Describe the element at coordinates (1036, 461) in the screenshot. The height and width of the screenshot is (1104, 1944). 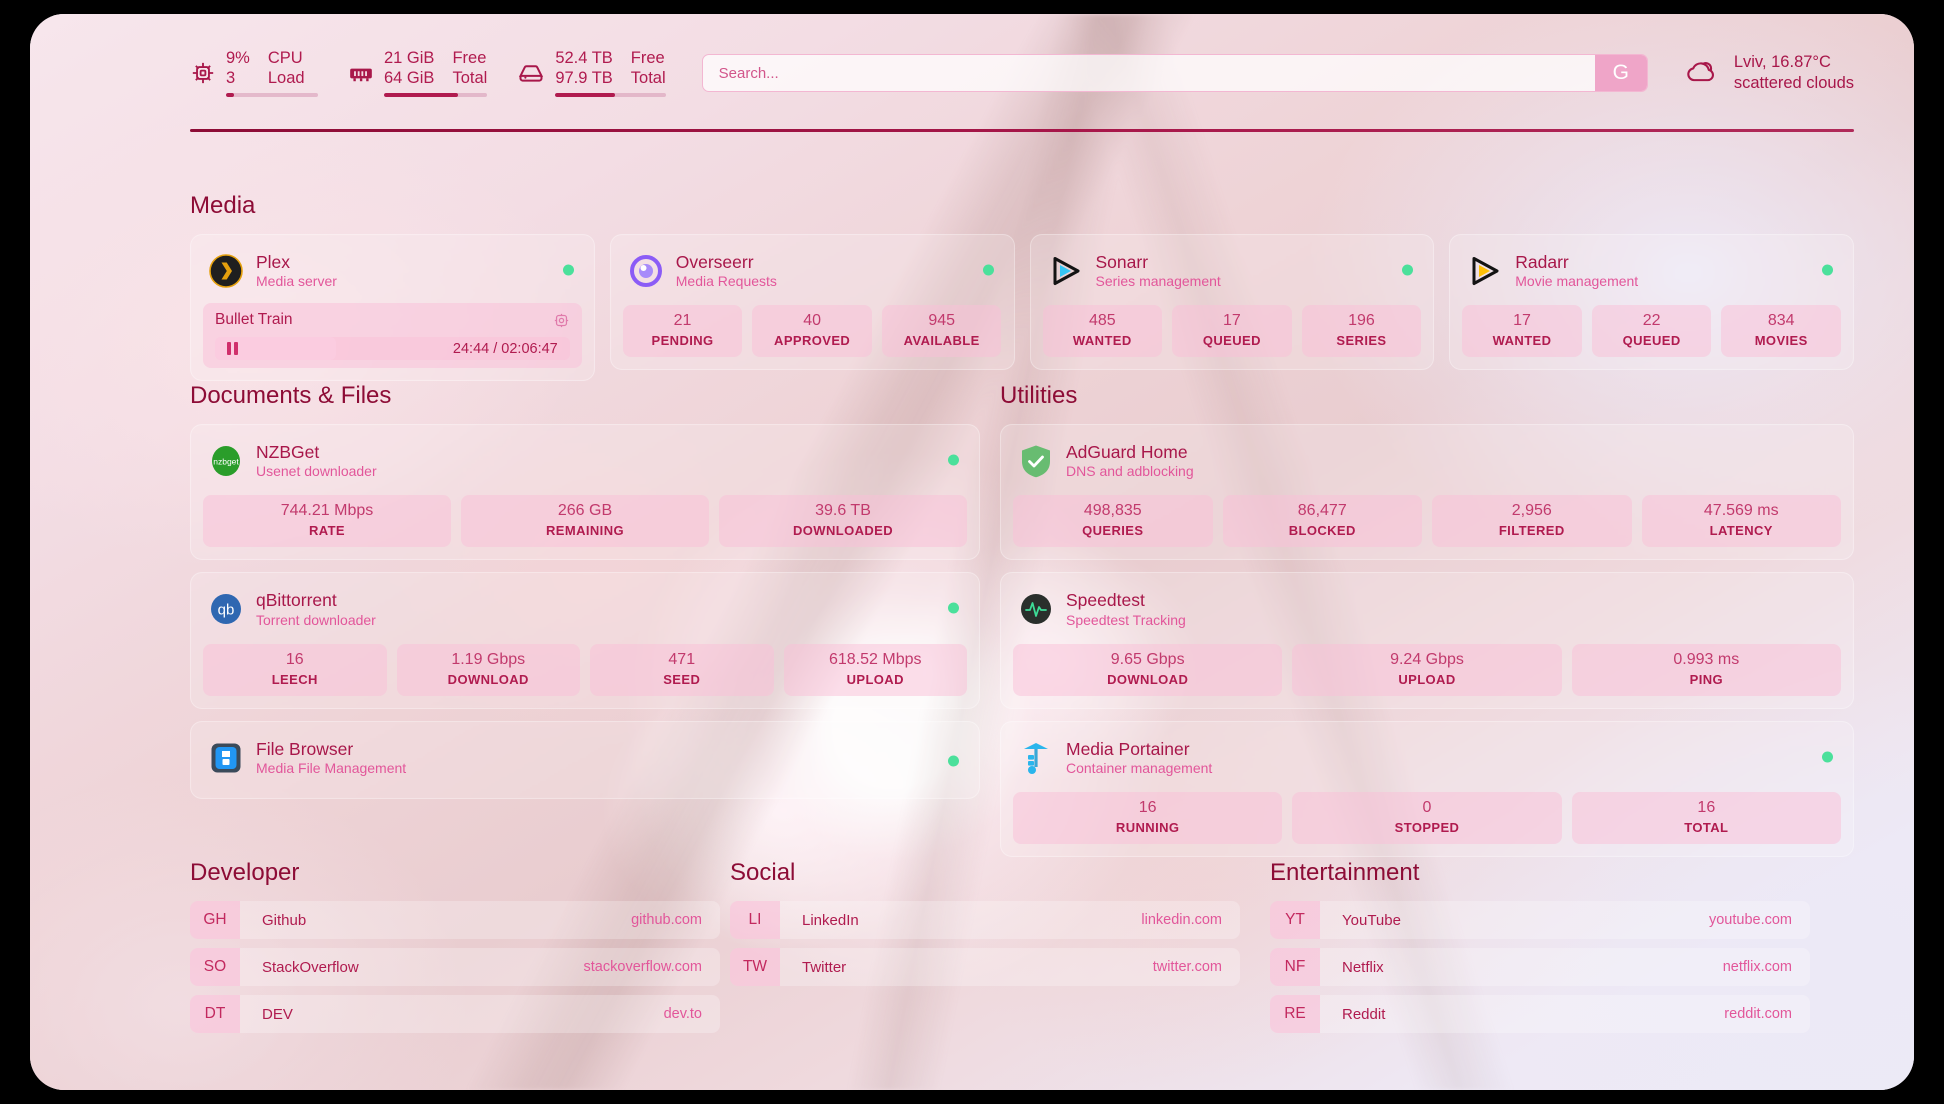
I see `adguard-icon` at that location.